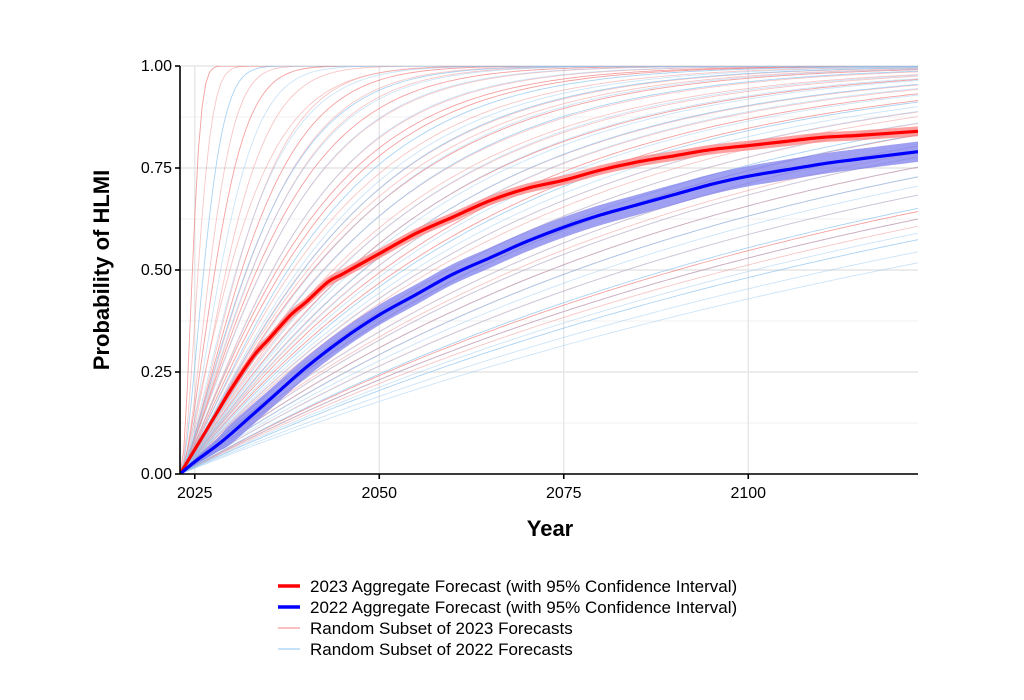 The image size is (1024, 700). What do you see at coordinates (156, 372) in the screenshot?
I see `y-tick-label: 0.25` at bounding box center [156, 372].